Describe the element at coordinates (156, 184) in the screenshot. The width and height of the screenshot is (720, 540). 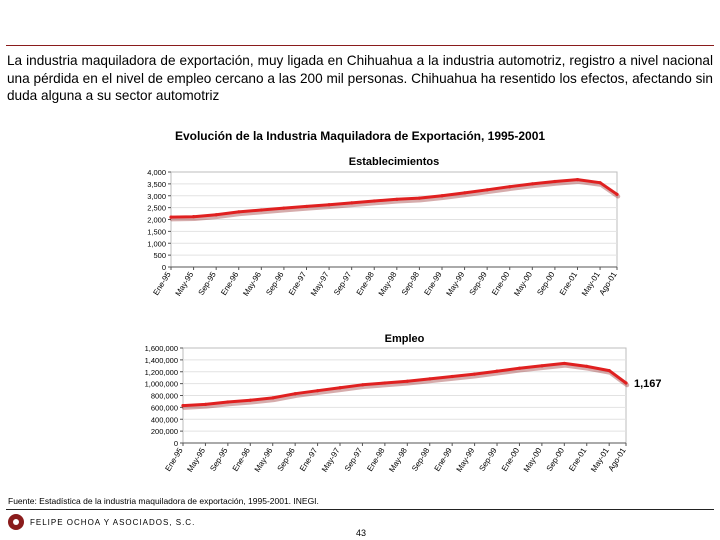
I see `y-tick-label: 3,500` at that location.